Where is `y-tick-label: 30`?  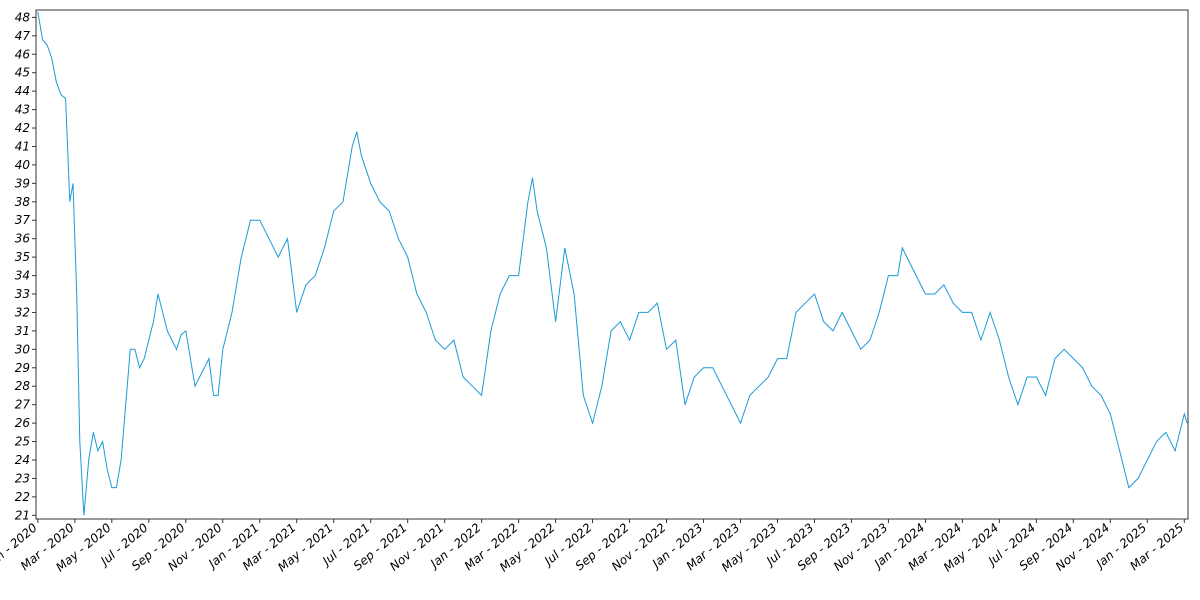
y-tick-label: 30 is located at coordinates (23, 349).